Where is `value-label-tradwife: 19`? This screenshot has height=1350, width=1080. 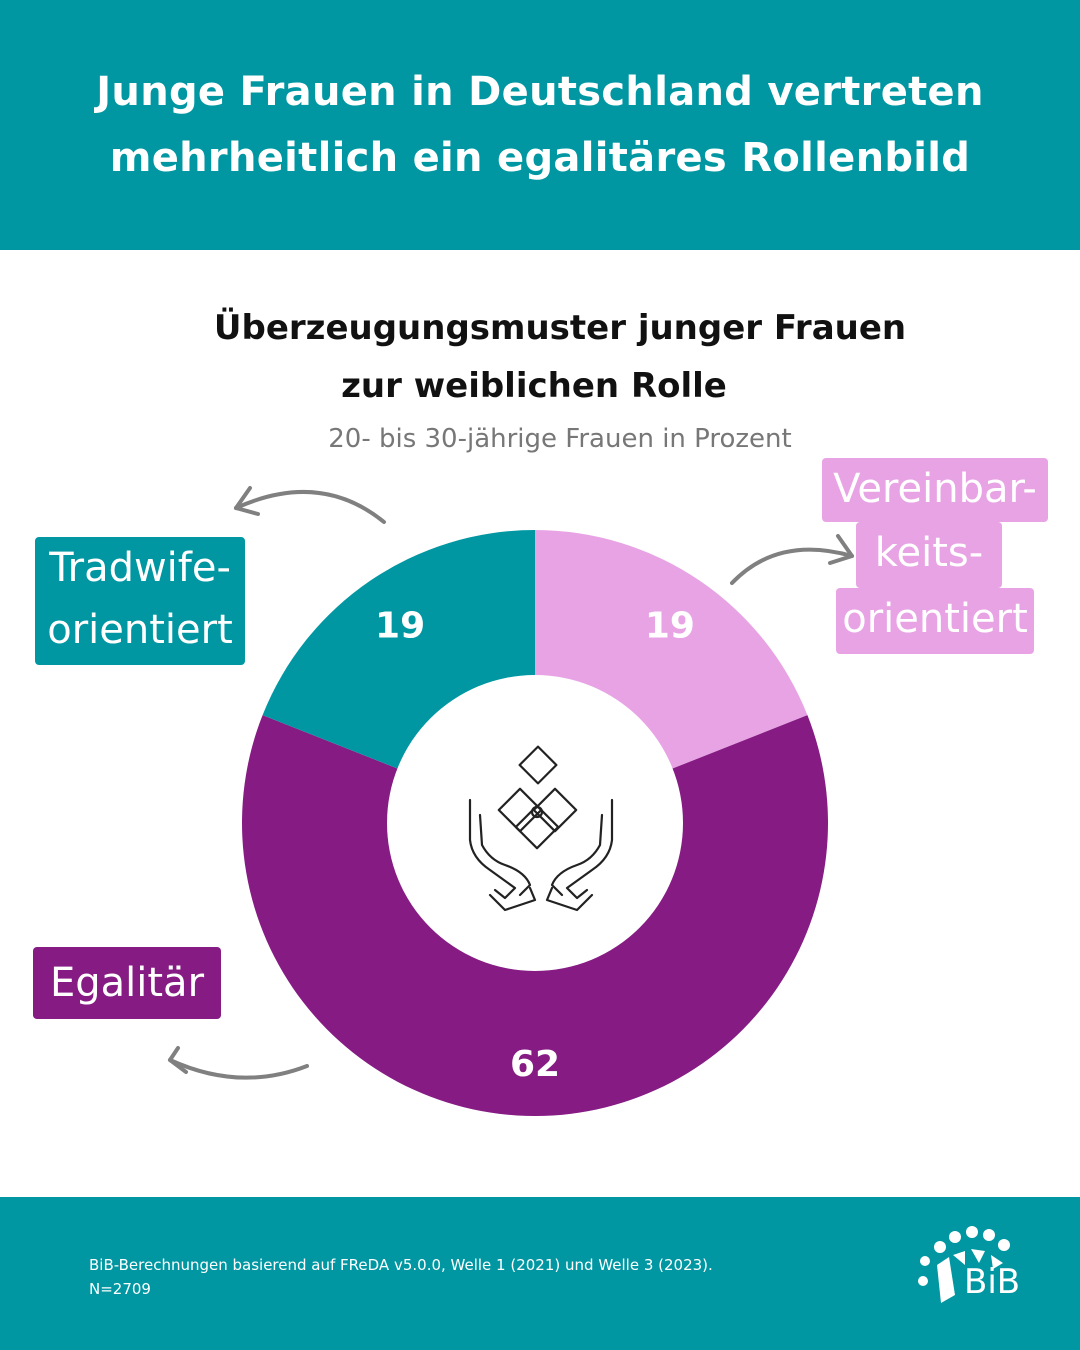 value-label-tradwife: 19 is located at coordinates (400, 626).